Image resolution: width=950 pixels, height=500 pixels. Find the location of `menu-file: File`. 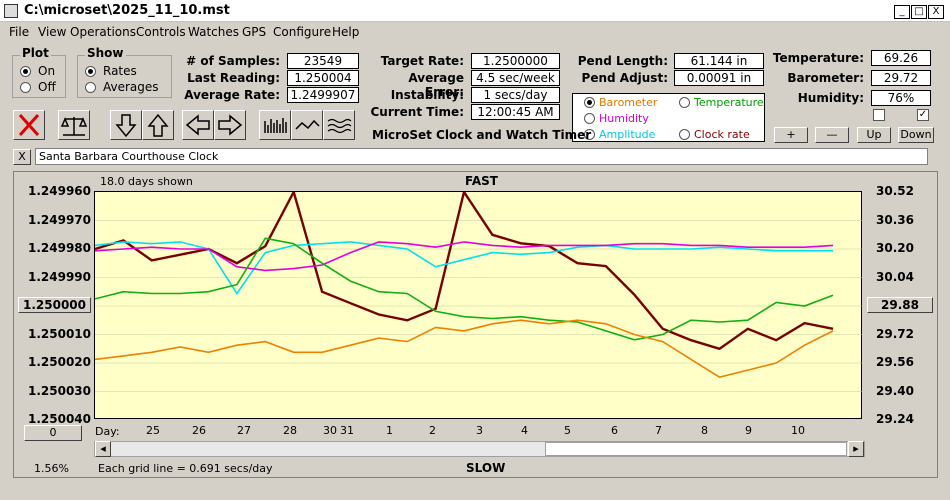

menu-file: File is located at coordinates (19, 32).